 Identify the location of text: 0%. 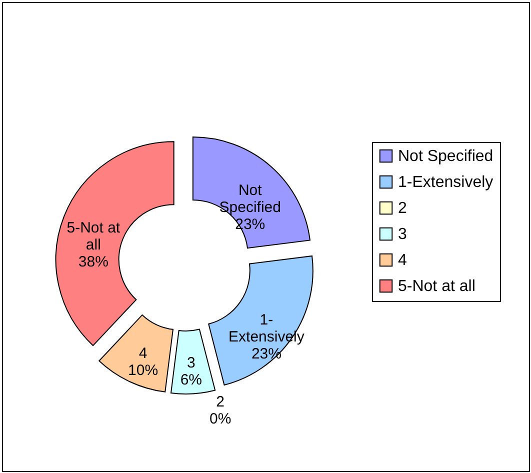
(220, 419).